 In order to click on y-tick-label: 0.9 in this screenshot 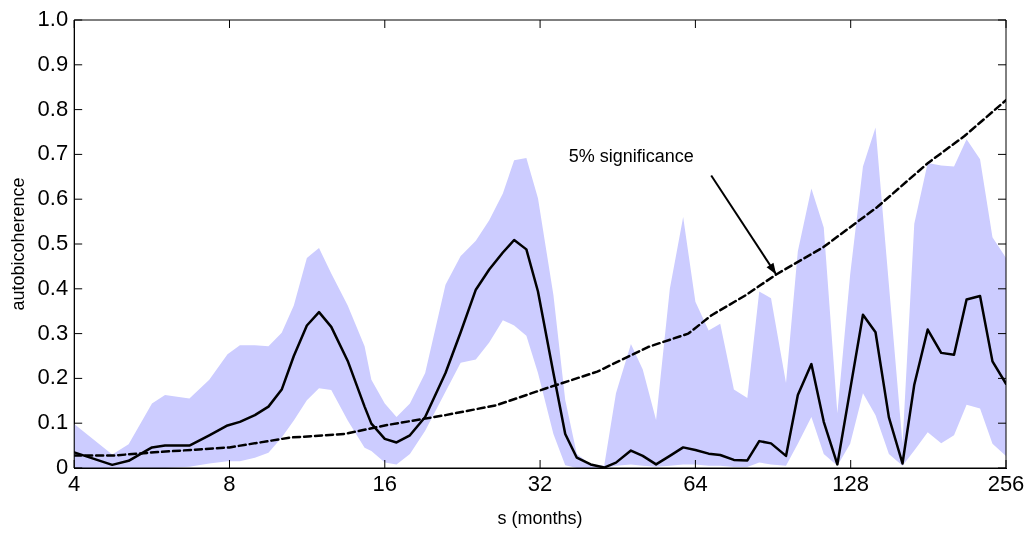, I will do `click(53, 63)`.